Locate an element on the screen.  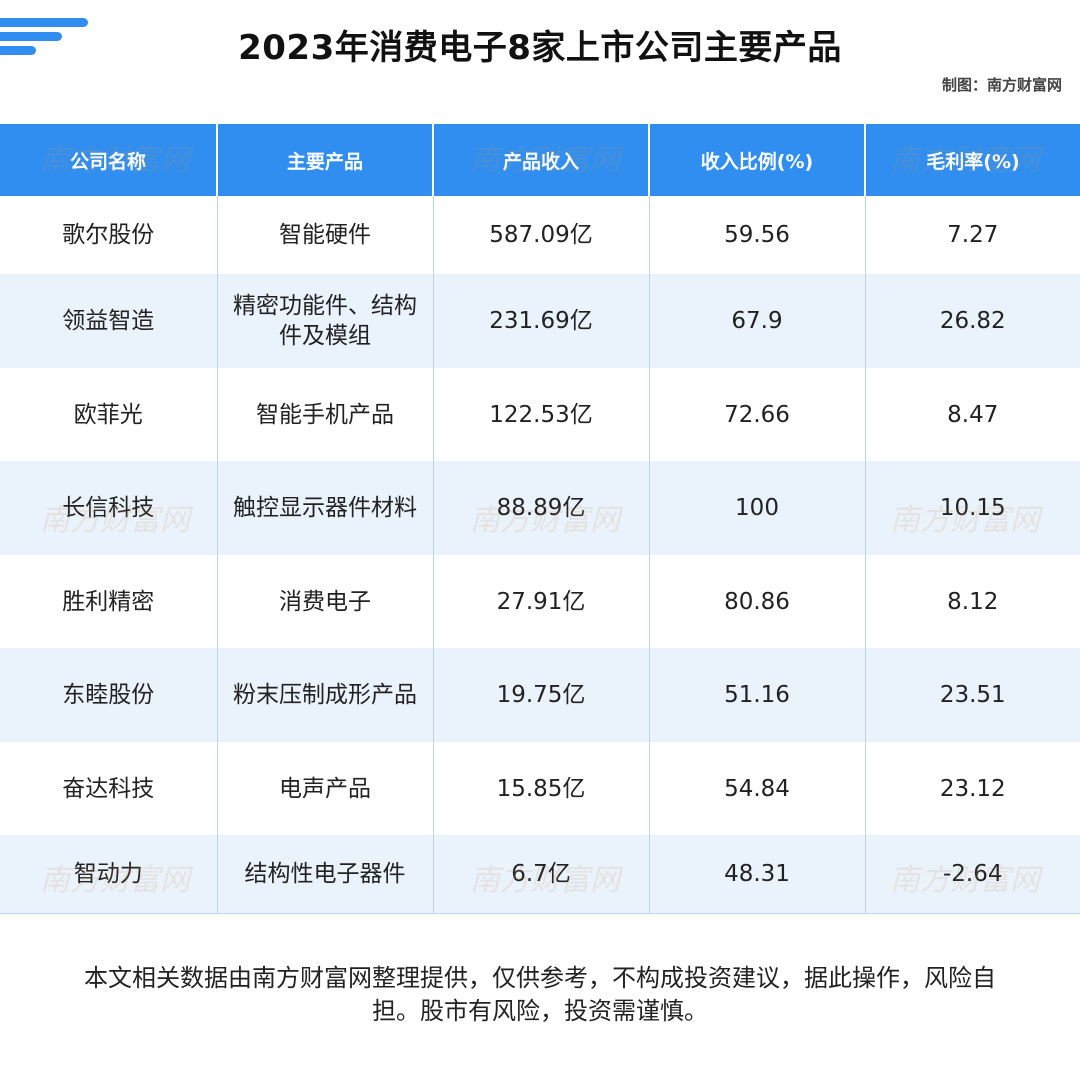
table-cell: 15.85亿 is located at coordinates (541, 788).